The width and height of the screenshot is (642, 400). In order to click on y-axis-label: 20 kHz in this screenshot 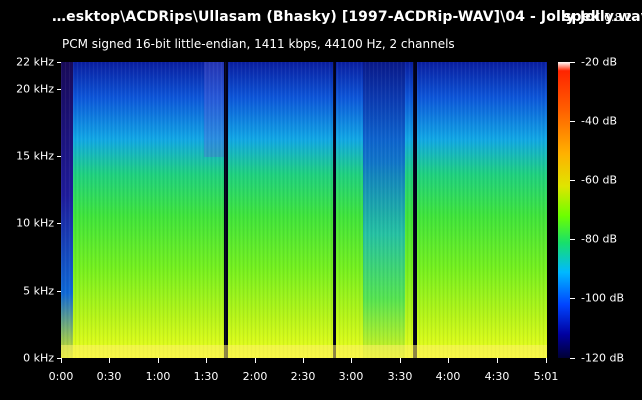, I will do `click(35, 89)`.